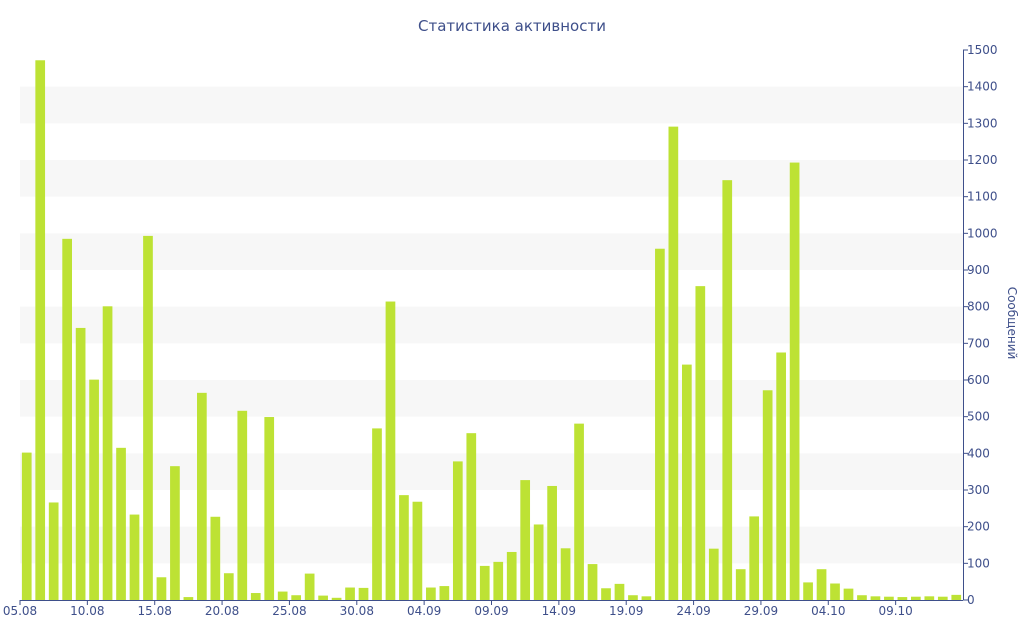 This screenshot has height=640, width=1024. Describe the element at coordinates (626, 611) in the screenshot. I see `x-tick-label: 19.09` at that location.